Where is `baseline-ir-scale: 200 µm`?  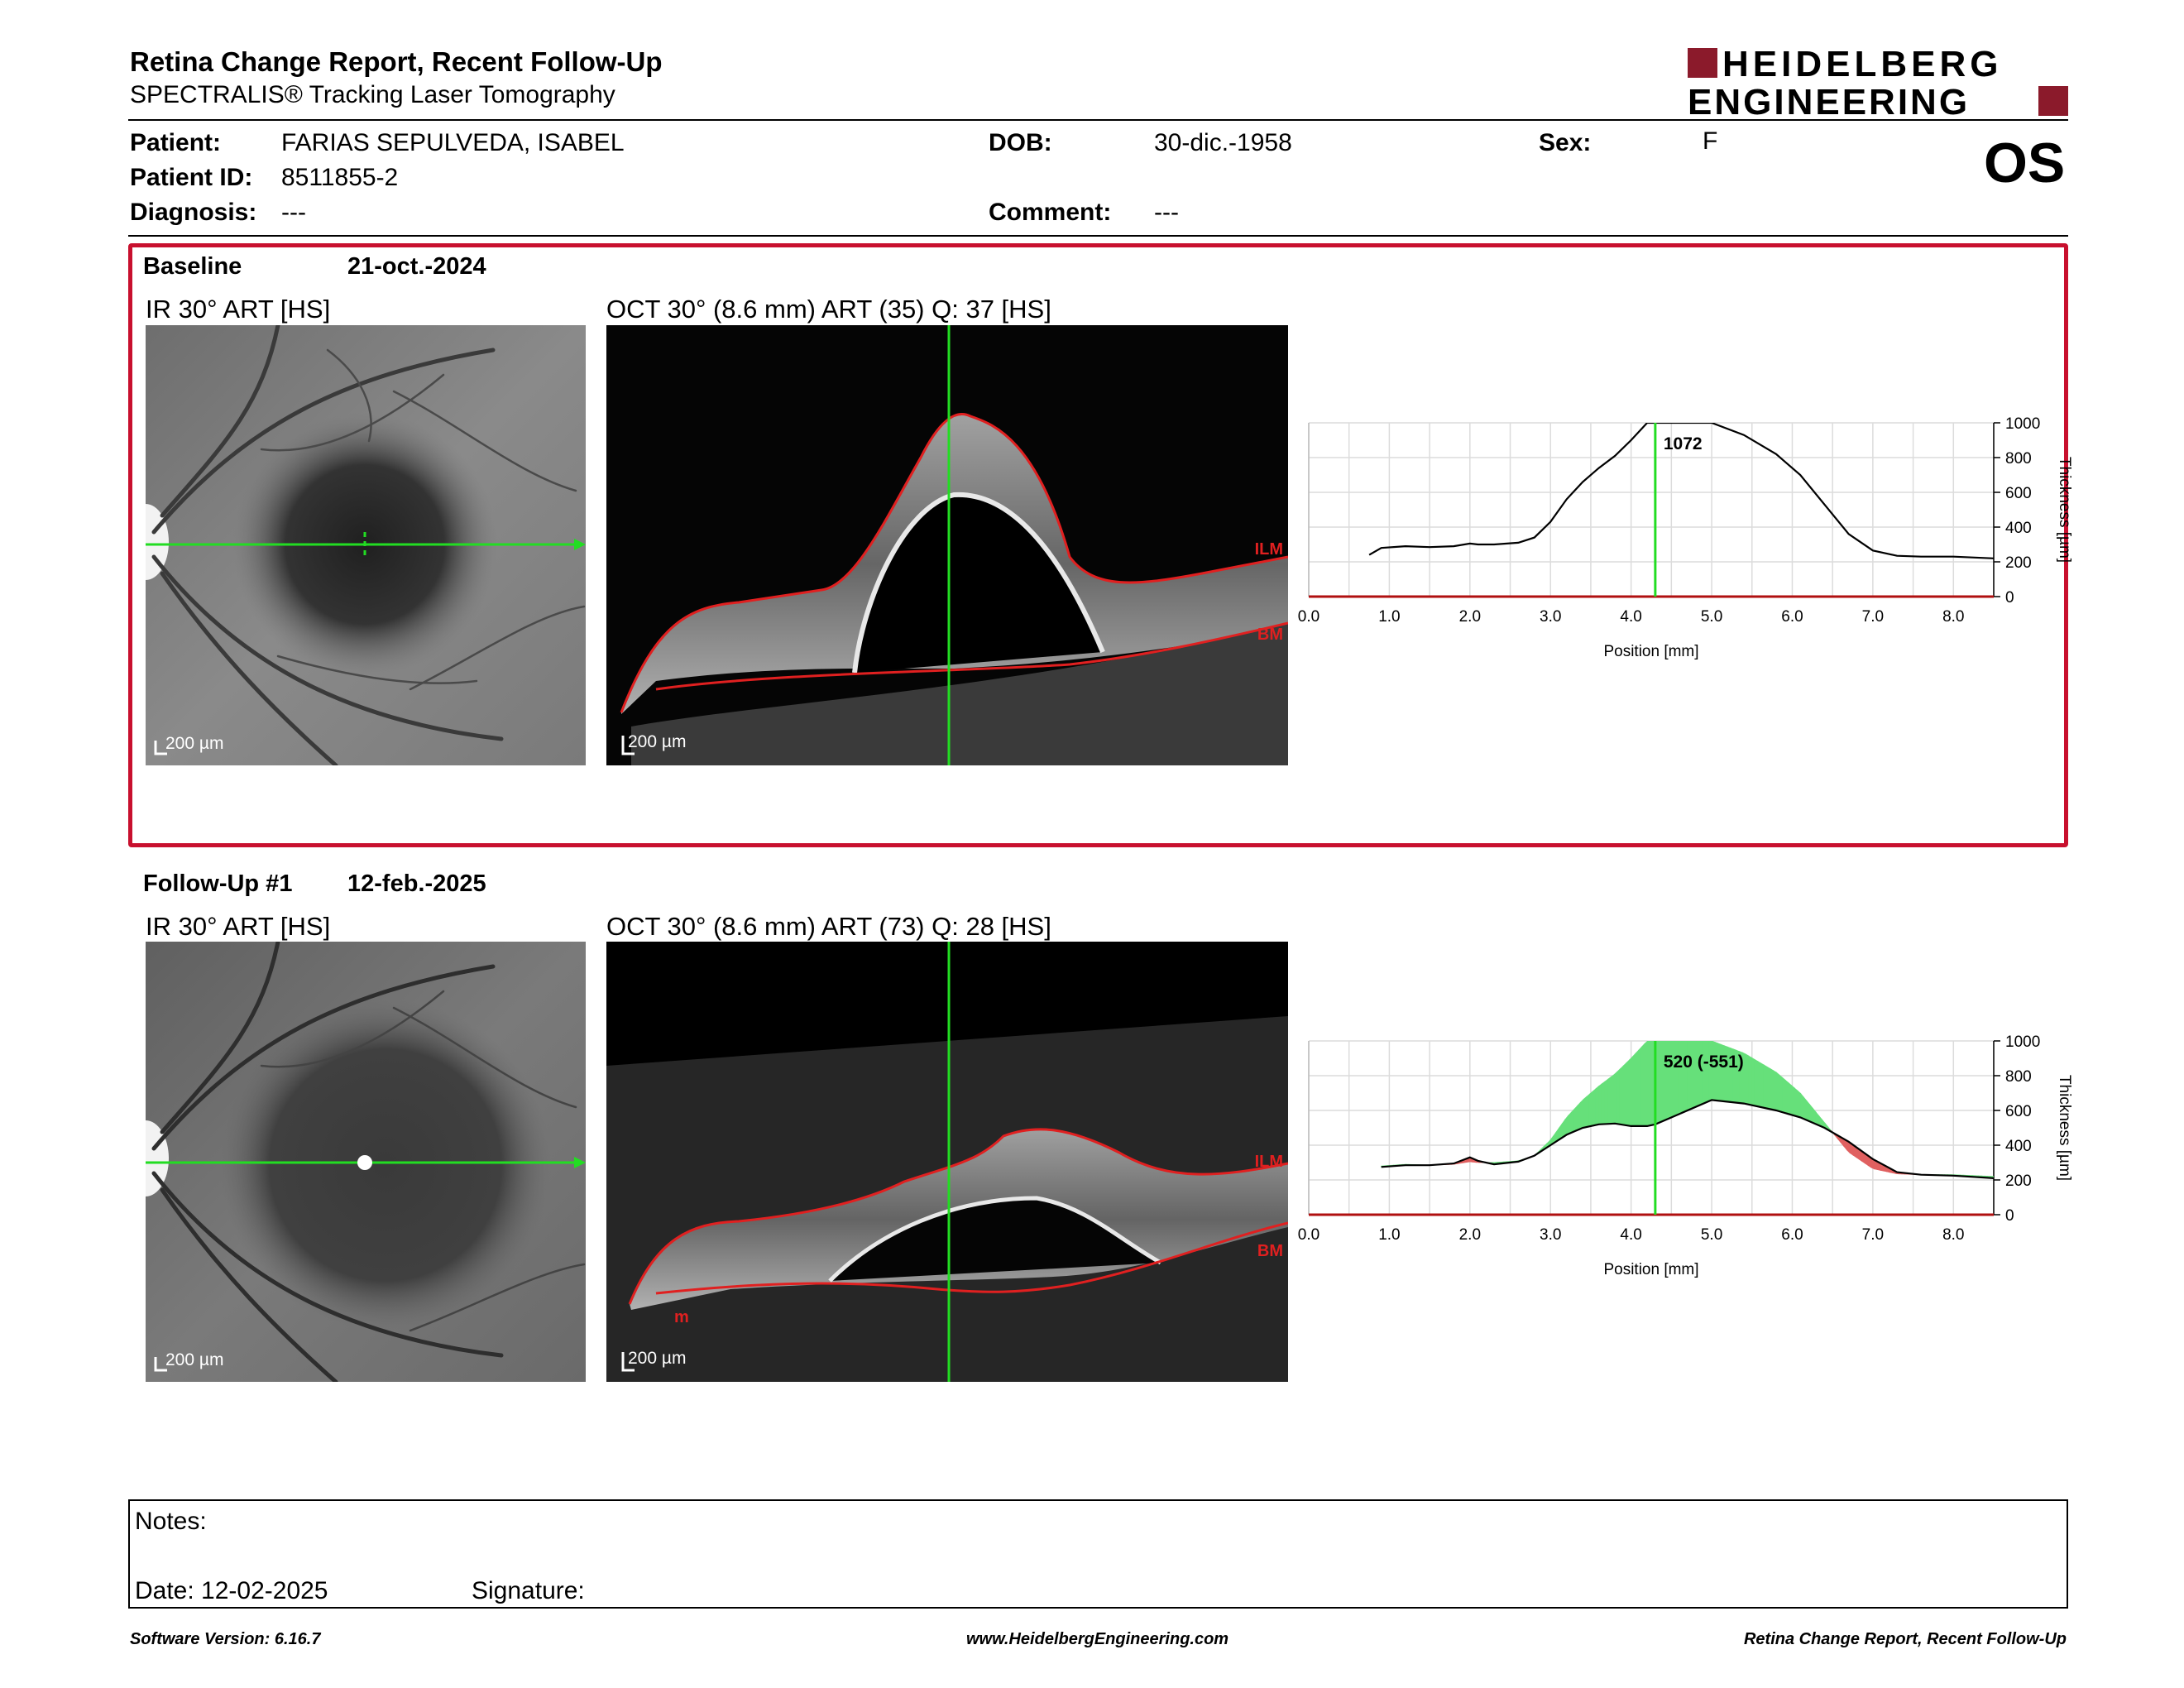
baseline-ir-scale: 200 µm is located at coordinates (194, 743).